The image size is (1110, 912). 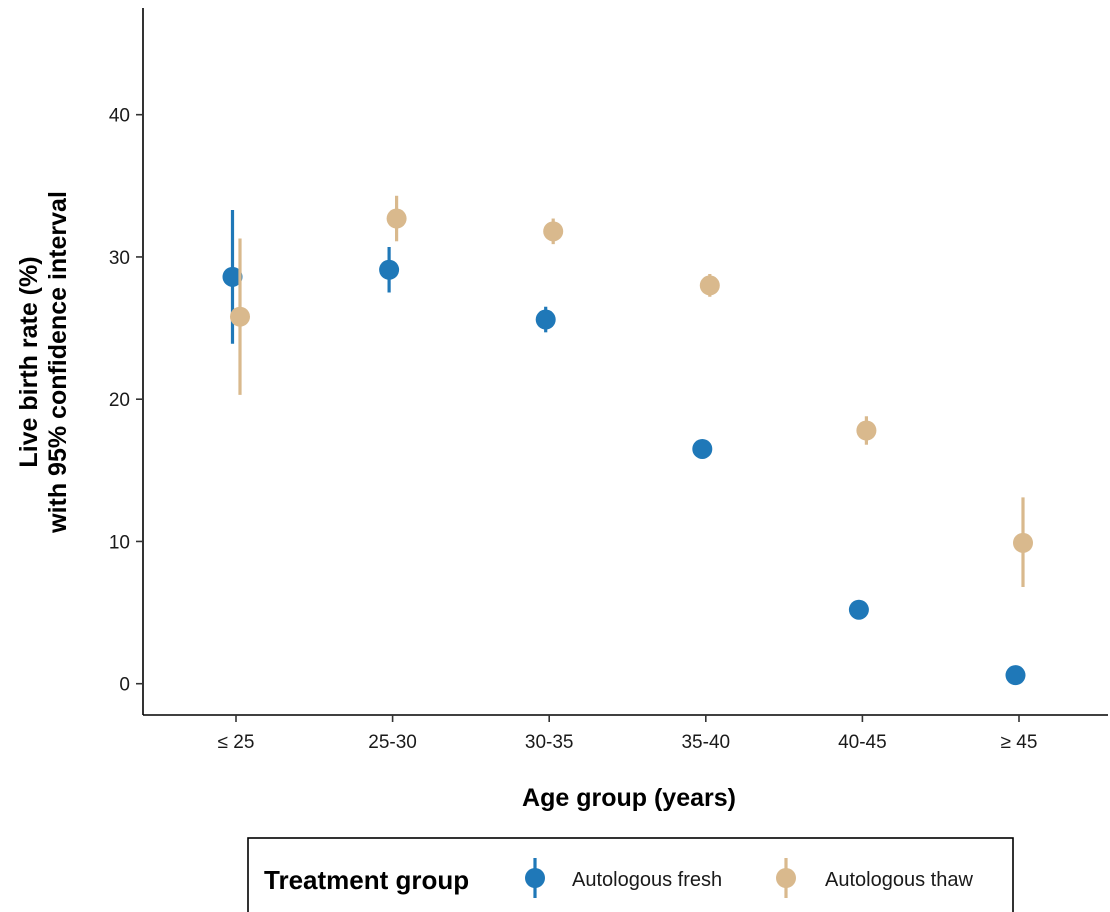 What do you see at coordinates (119, 542) in the screenshot?
I see `y-tick-label: 10` at bounding box center [119, 542].